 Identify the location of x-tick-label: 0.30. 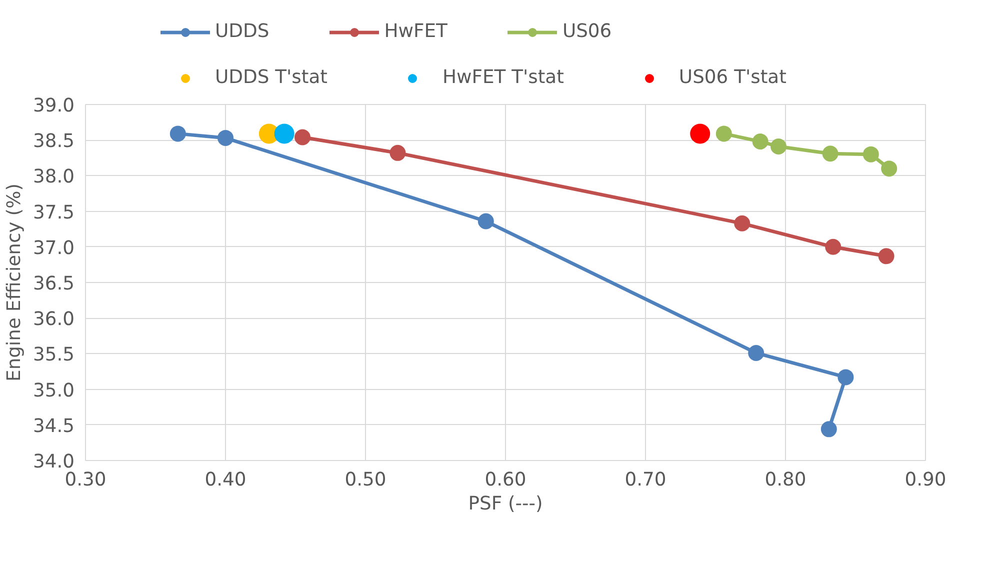
(85, 480).